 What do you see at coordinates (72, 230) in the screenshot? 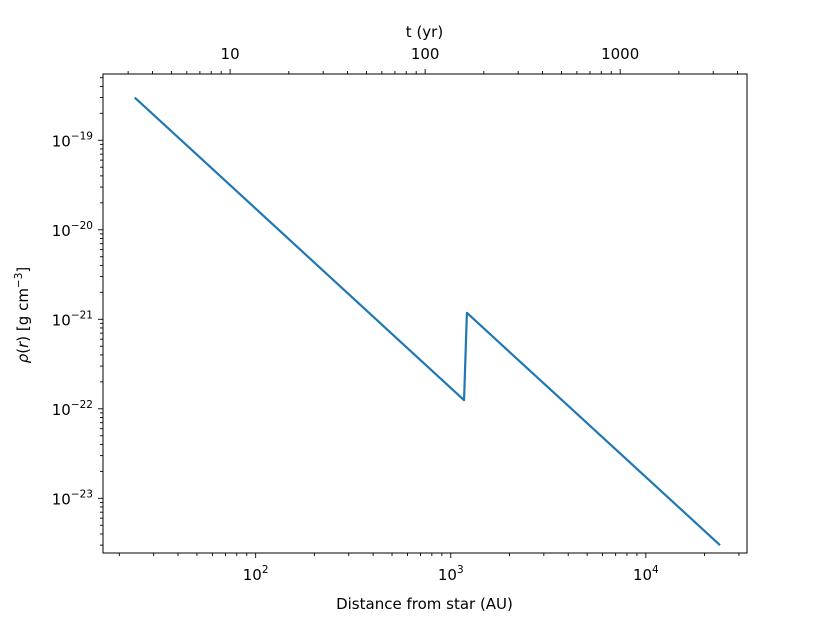
I see `y-tick-label: 10−20` at bounding box center [72, 230].